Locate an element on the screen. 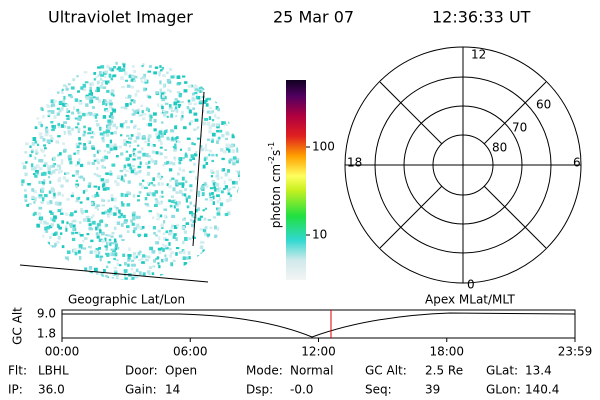 The image size is (600, 400). info-value: LBHL is located at coordinates (53, 371).